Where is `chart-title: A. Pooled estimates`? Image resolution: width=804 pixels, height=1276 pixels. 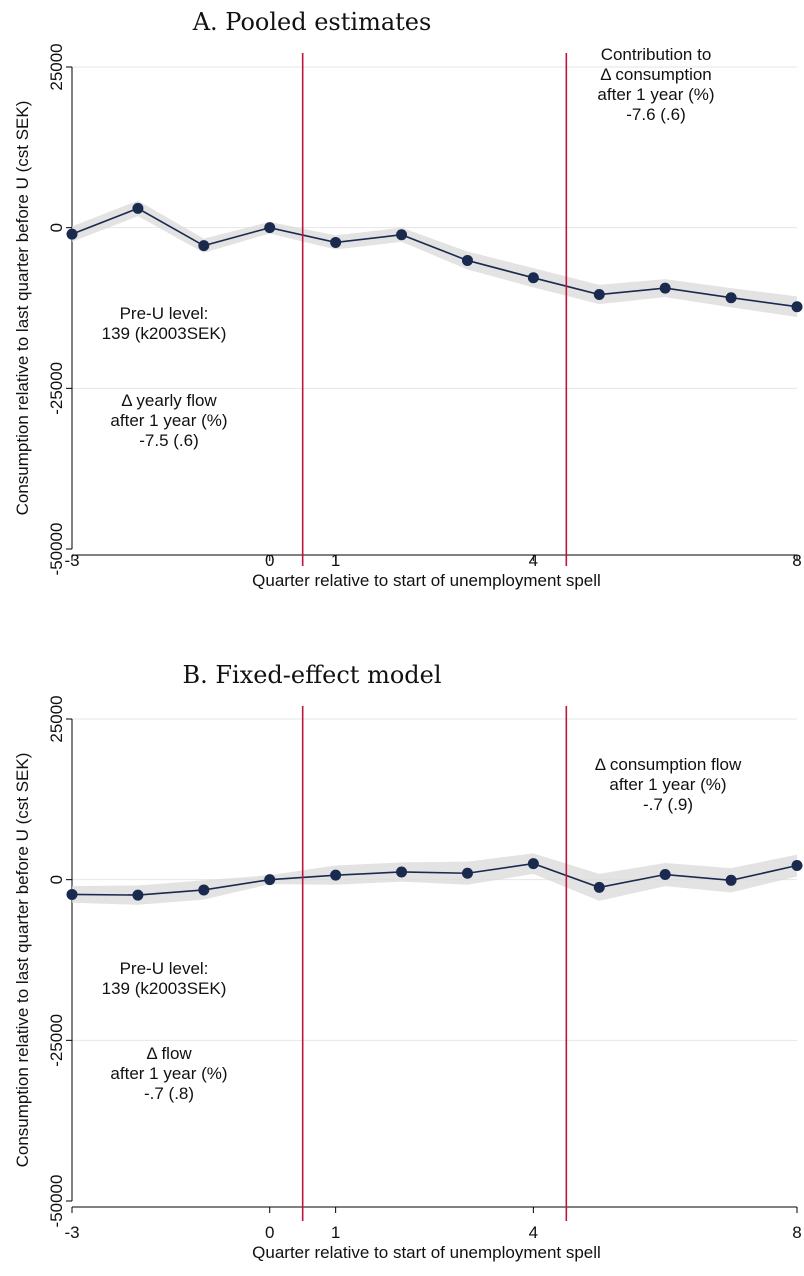 chart-title: A. Pooled estimates is located at coordinates (312, 22).